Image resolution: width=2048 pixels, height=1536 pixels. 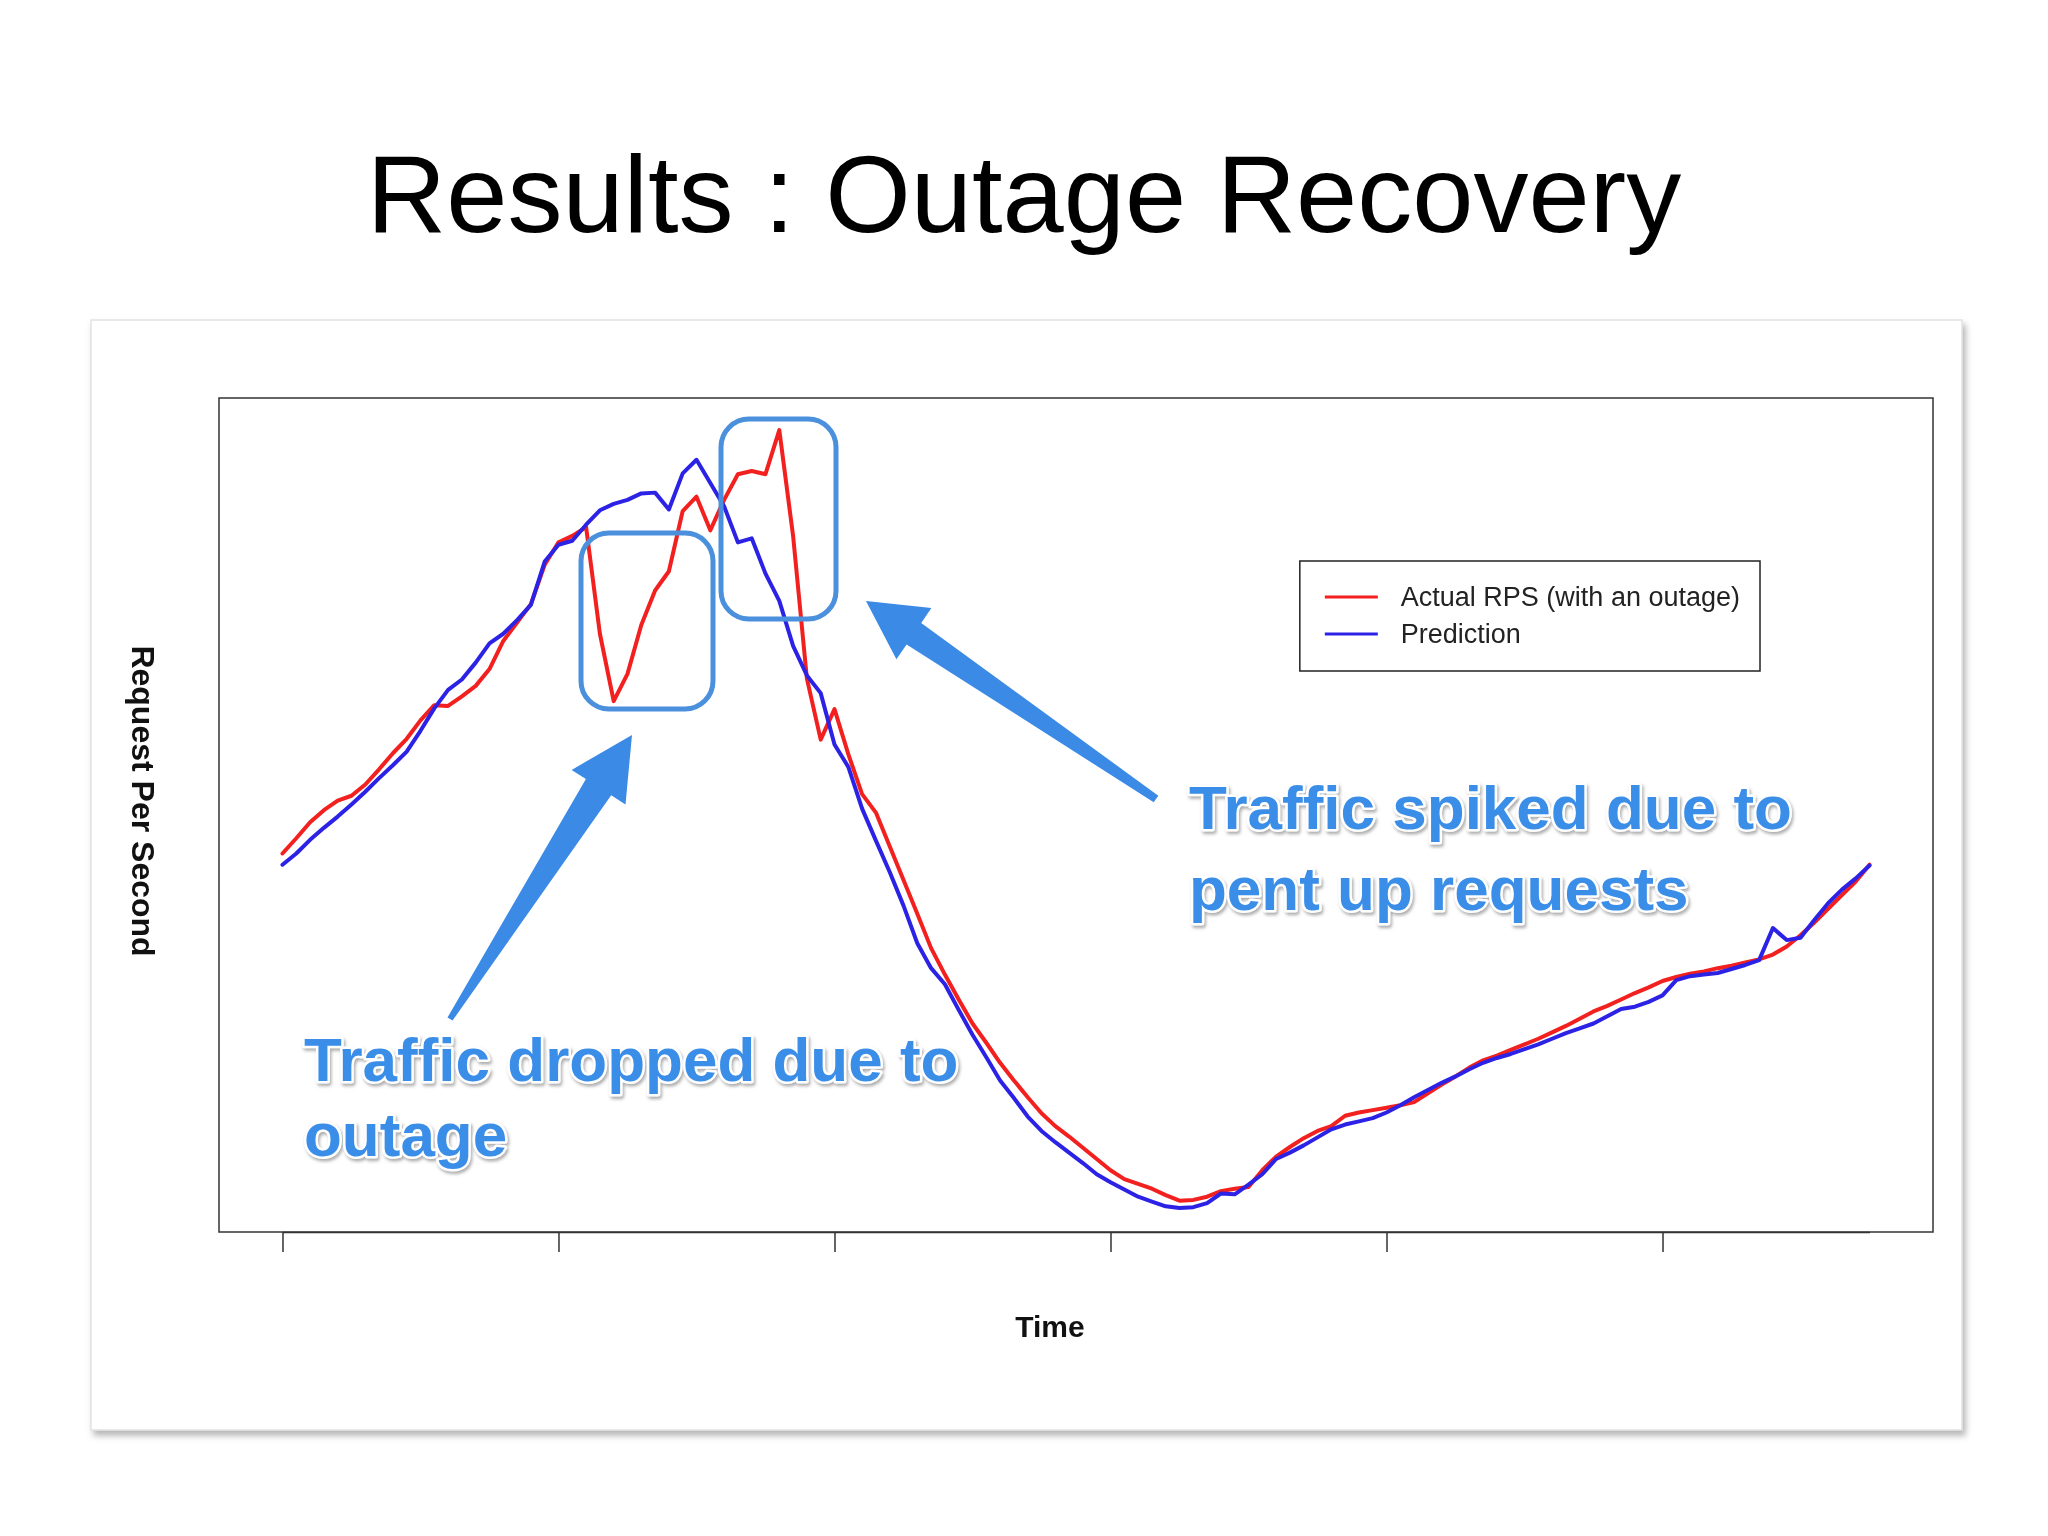 What do you see at coordinates (1050, 1326) in the screenshot?
I see `x-axis-title: Time` at bounding box center [1050, 1326].